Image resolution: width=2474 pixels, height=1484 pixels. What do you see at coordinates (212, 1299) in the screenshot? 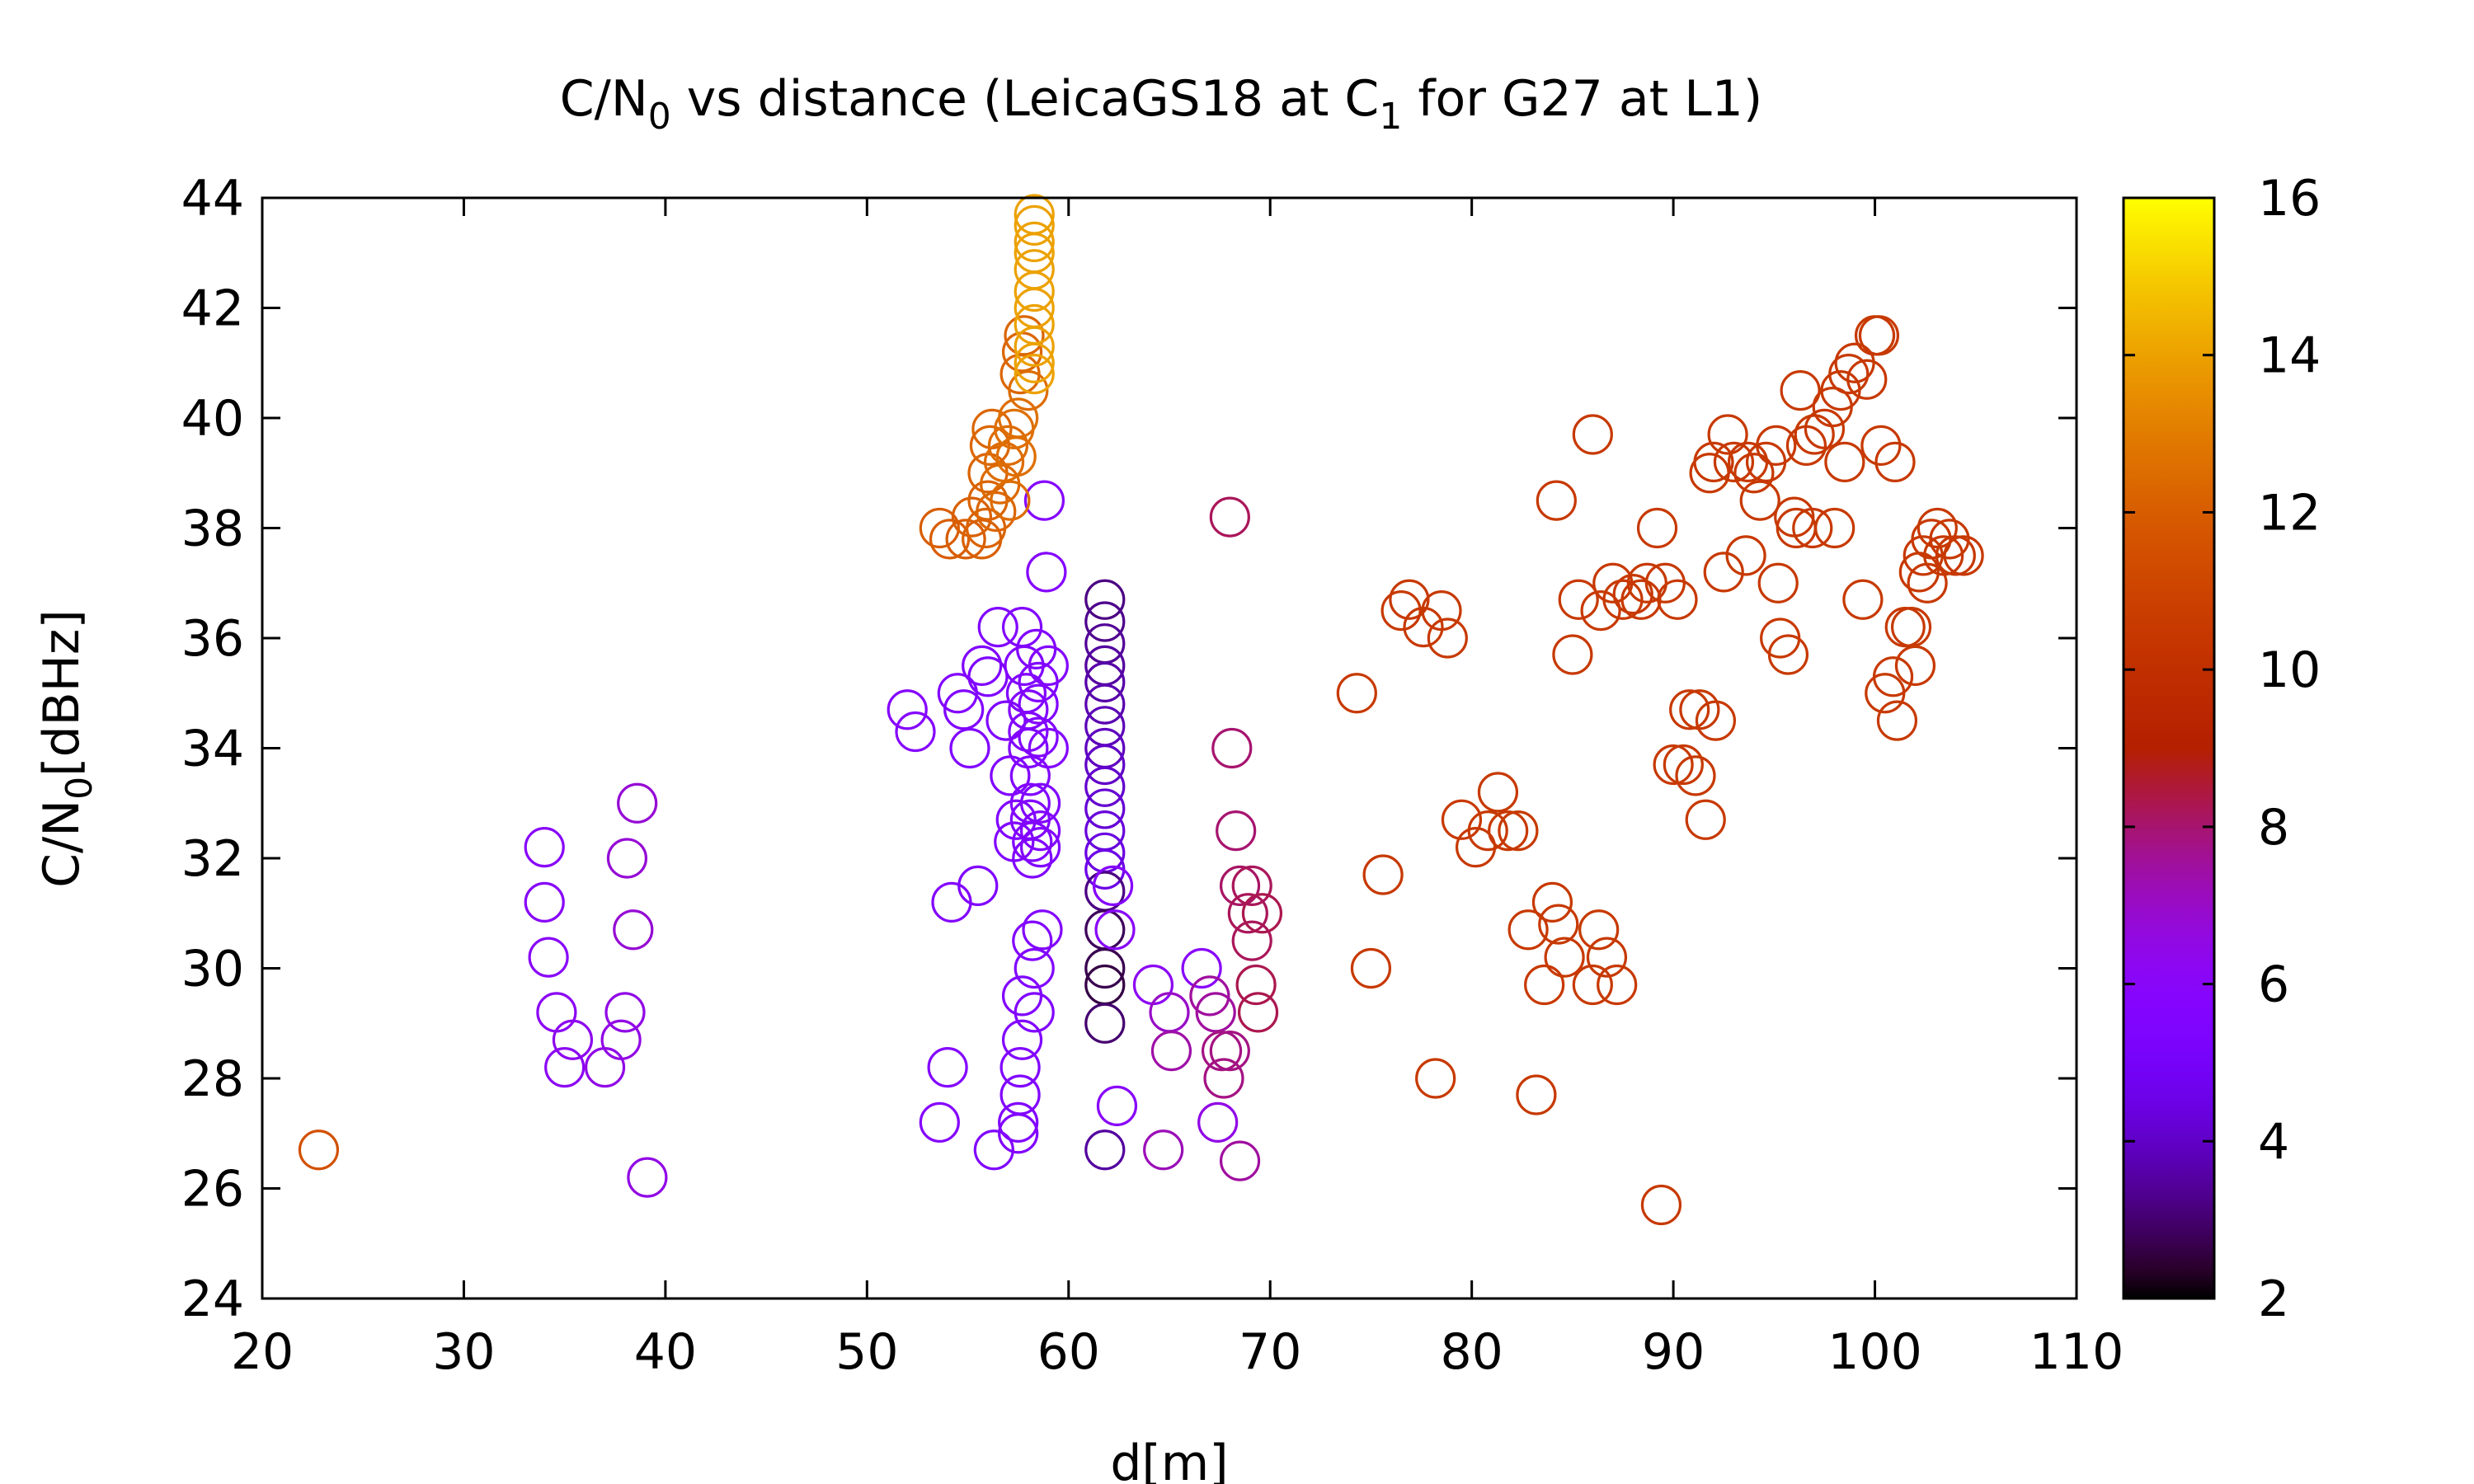
I see `y-tick-label: 24` at bounding box center [212, 1299].